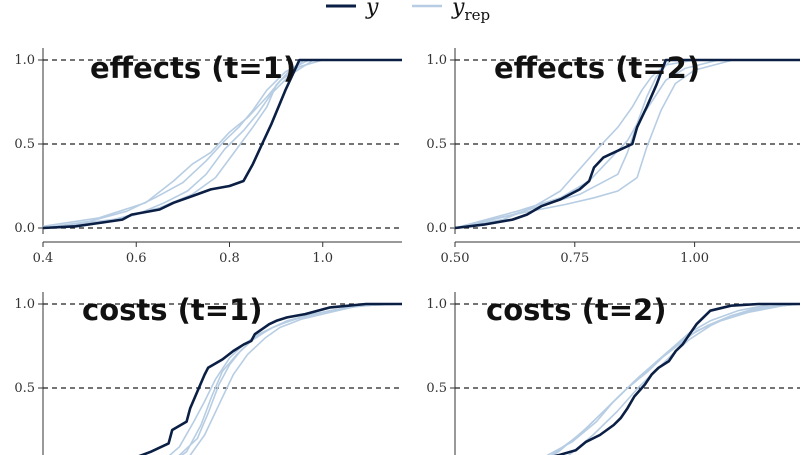  What do you see at coordinates (694, 258) in the screenshot?
I see `x-tick-label-2: 1.00` at bounding box center [694, 258].